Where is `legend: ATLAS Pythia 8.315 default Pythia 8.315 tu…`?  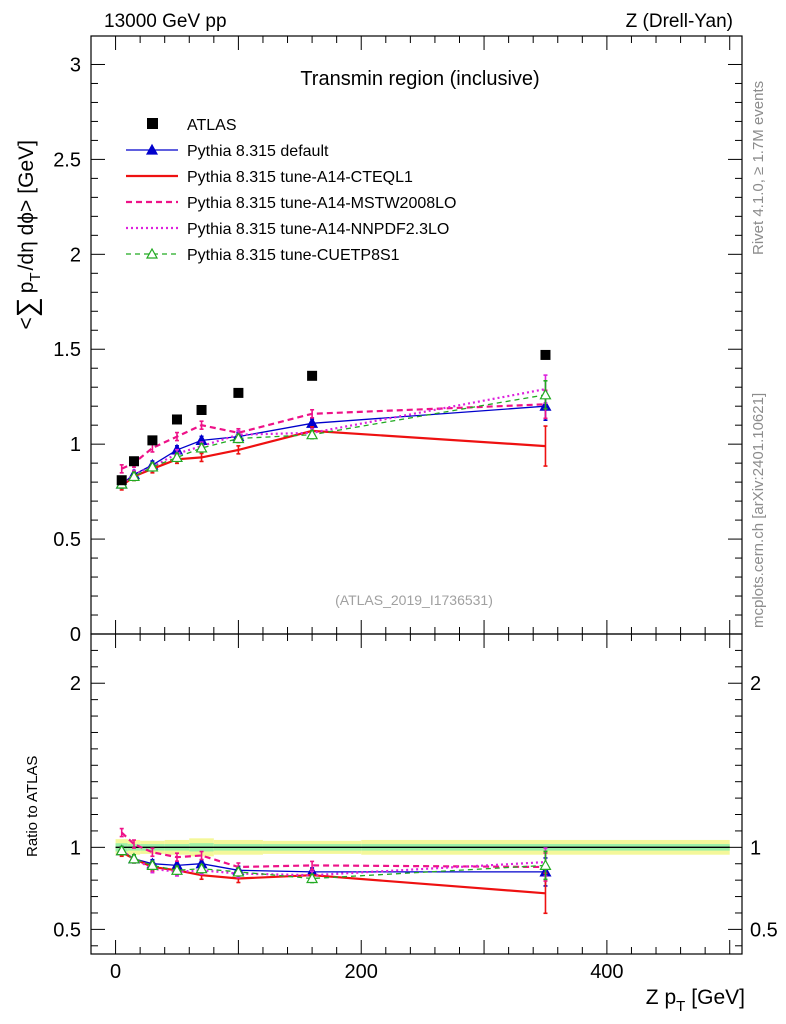 legend: ATLAS Pythia 8.315 default Pythia 8.315 tu… is located at coordinates (291, 190).